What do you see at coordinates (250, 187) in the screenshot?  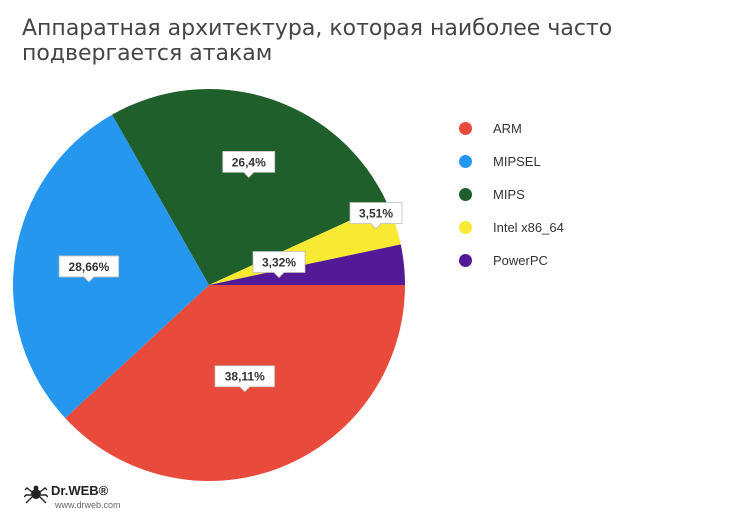 I see `pie-slice-mips` at bounding box center [250, 187].